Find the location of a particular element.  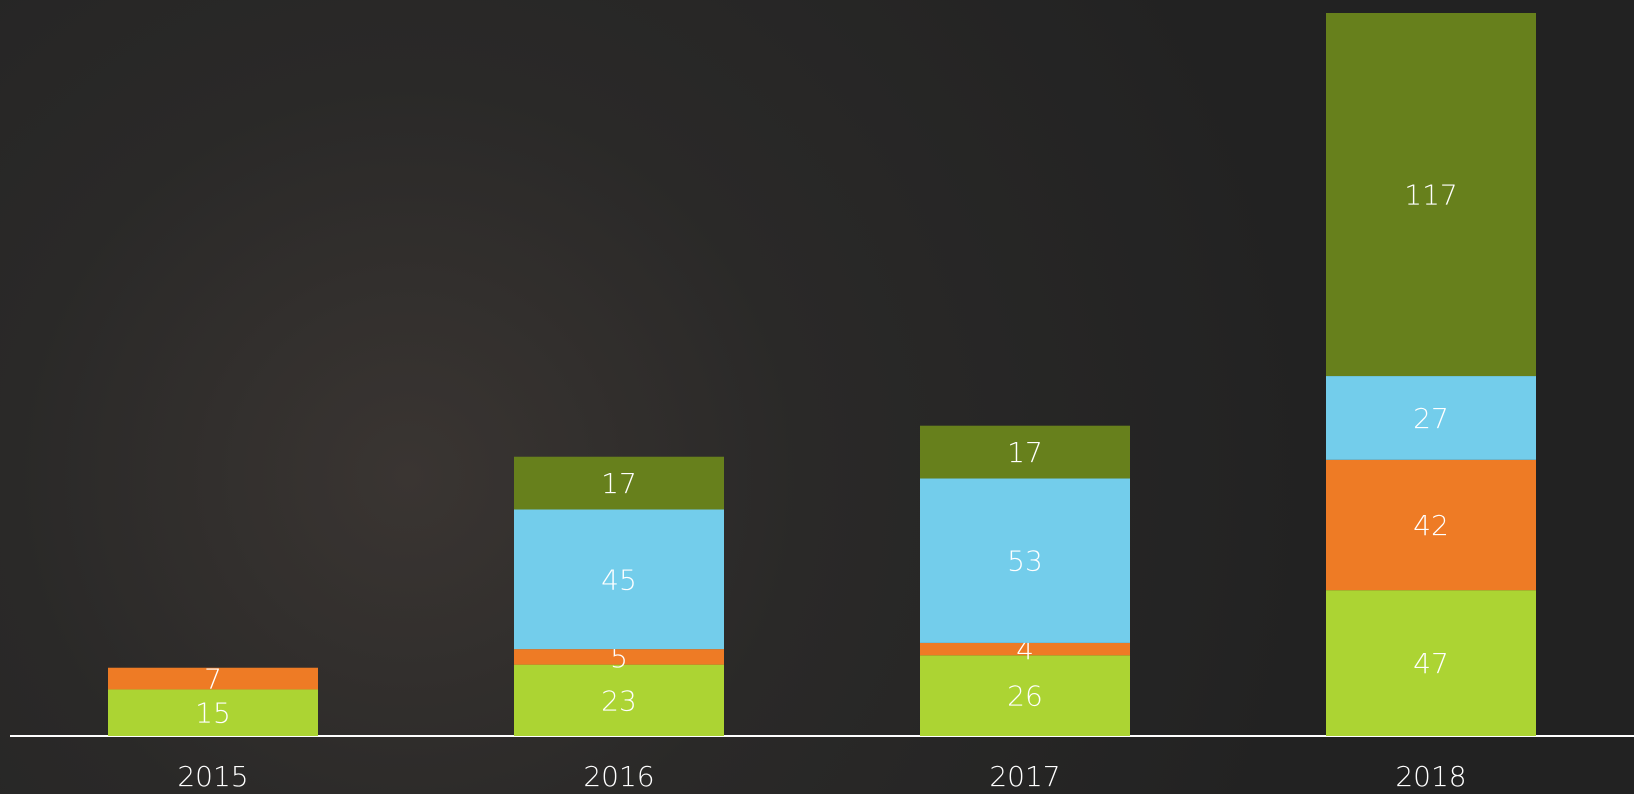

data-label: 23 is located at coordinates (619, 700).